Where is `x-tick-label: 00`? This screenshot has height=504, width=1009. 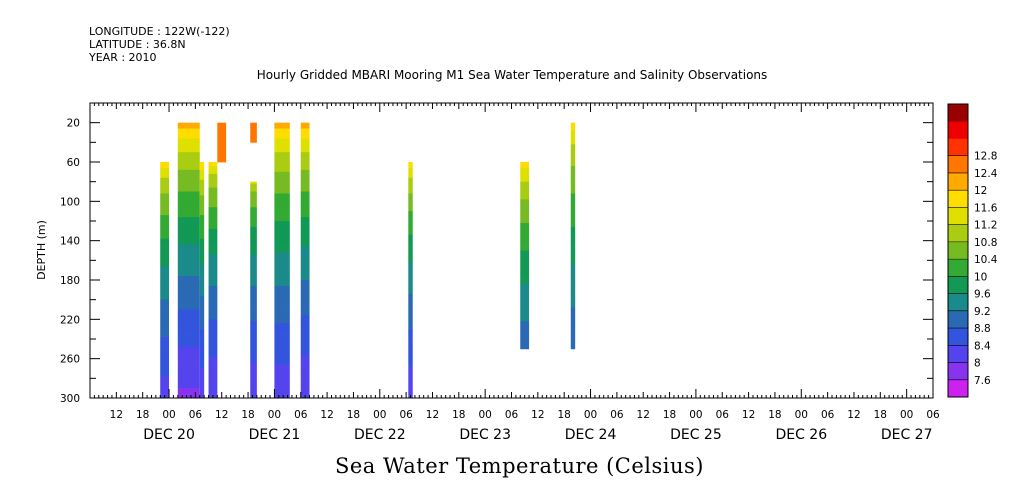 x-tick-label: 00 is located at coordinates (379, 415).